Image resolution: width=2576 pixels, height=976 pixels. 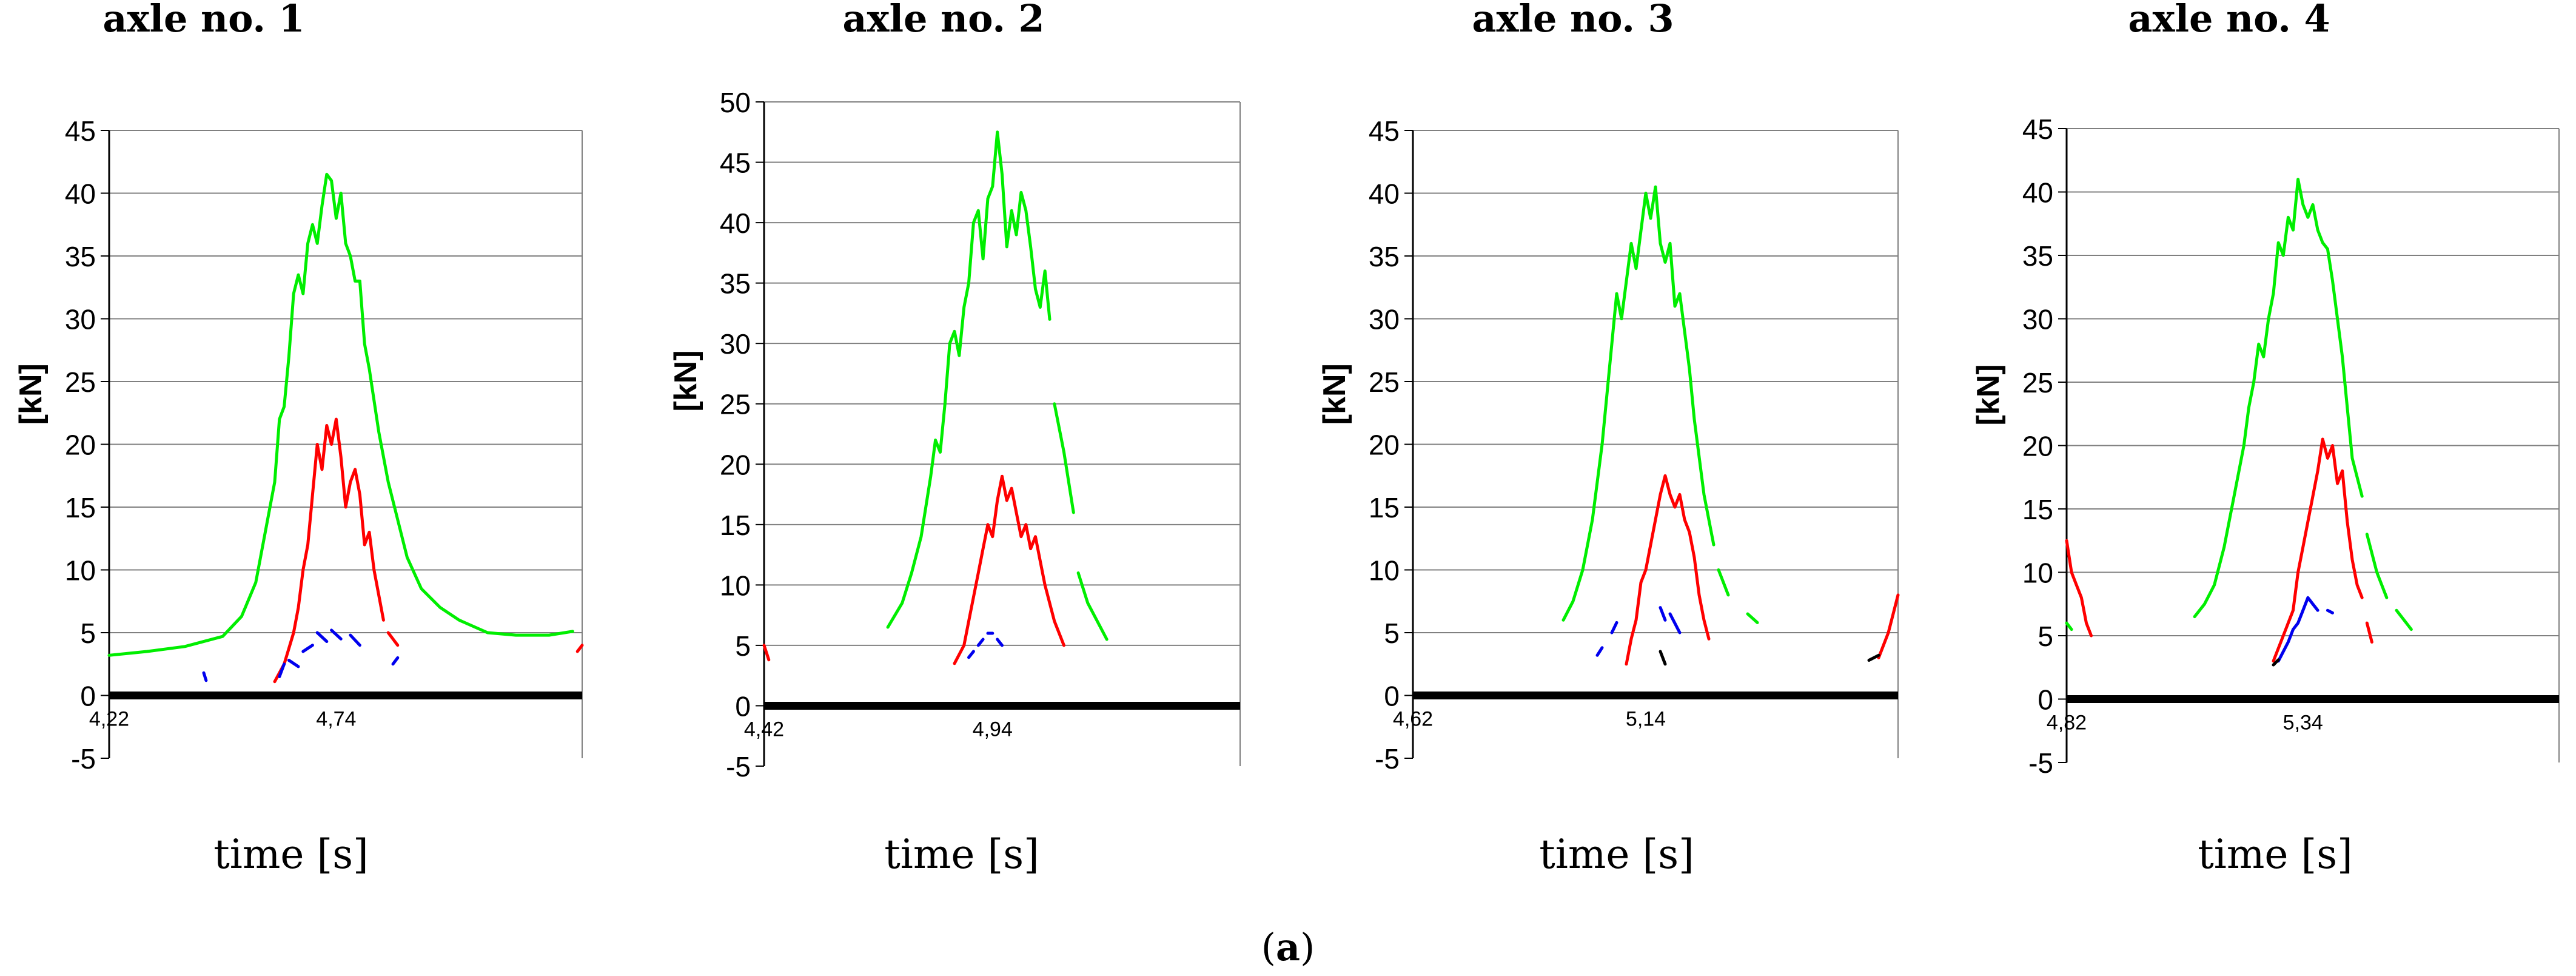 I want to click on panel-3-title: axle no. 3, so click(x=1573, y=20).